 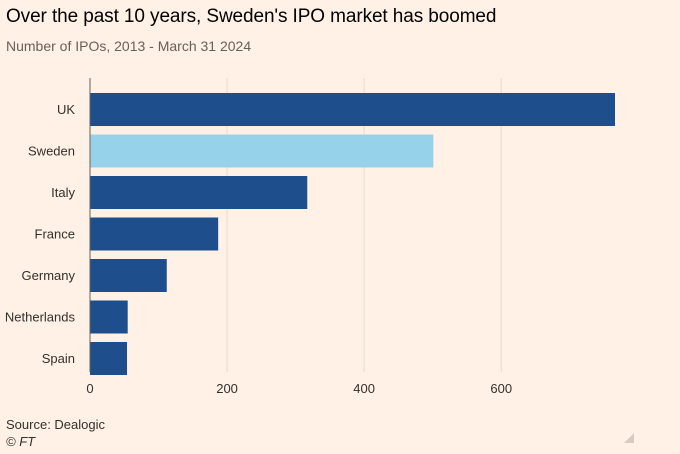 I want to click on category-label-uk: UK, so click(x=66, y=109).